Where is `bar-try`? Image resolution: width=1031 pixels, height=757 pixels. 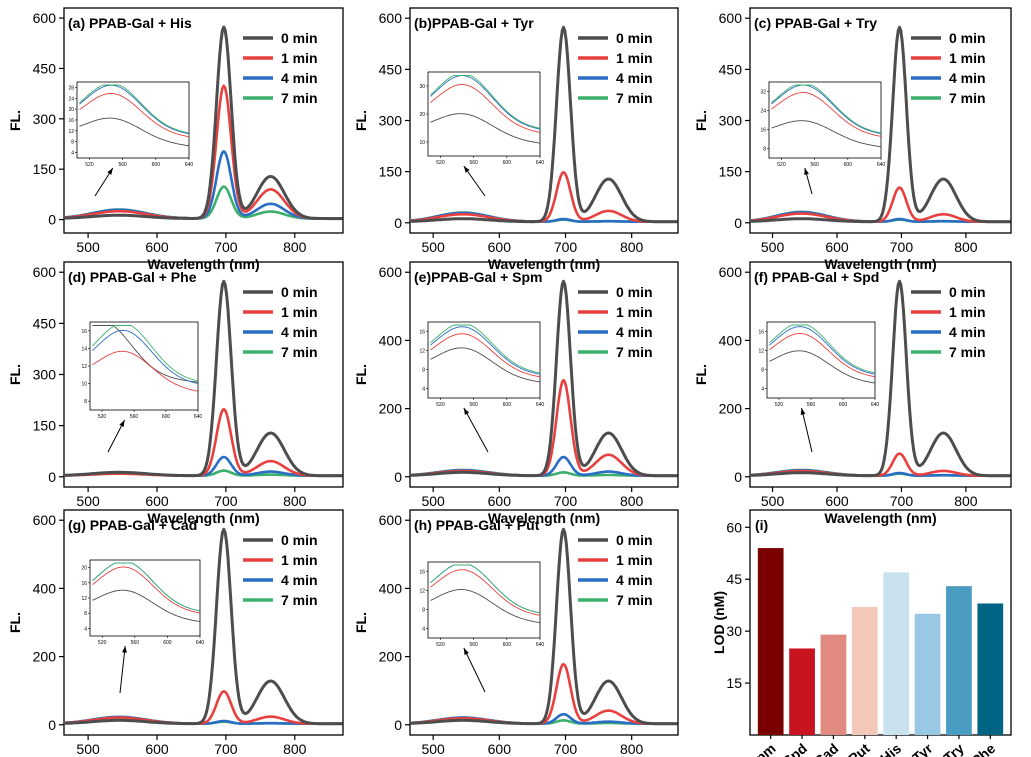 bar-try is located at coordinates (959, 660).